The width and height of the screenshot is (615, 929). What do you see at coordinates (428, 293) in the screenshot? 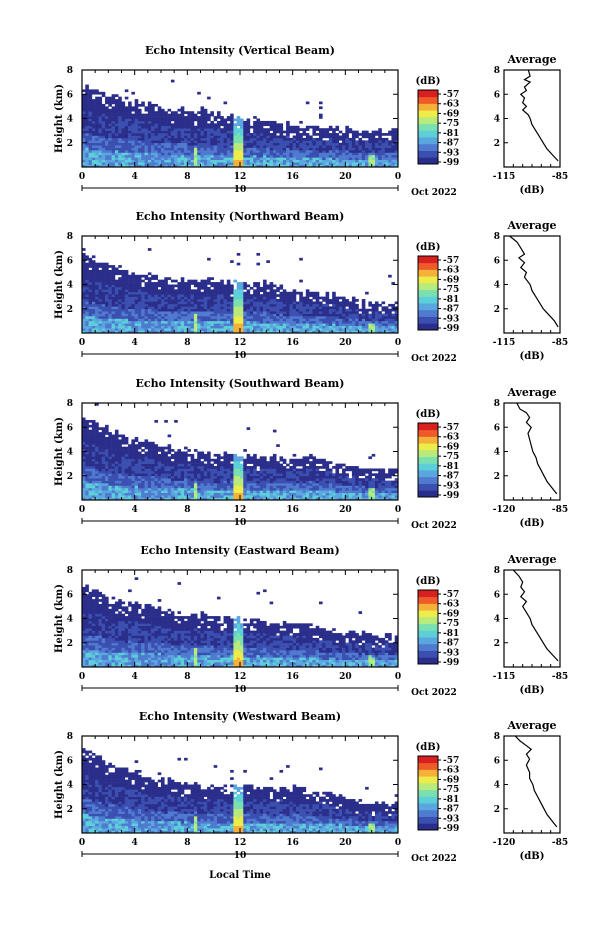
I see `colorbar-frame` at bounding box center [428, 293].